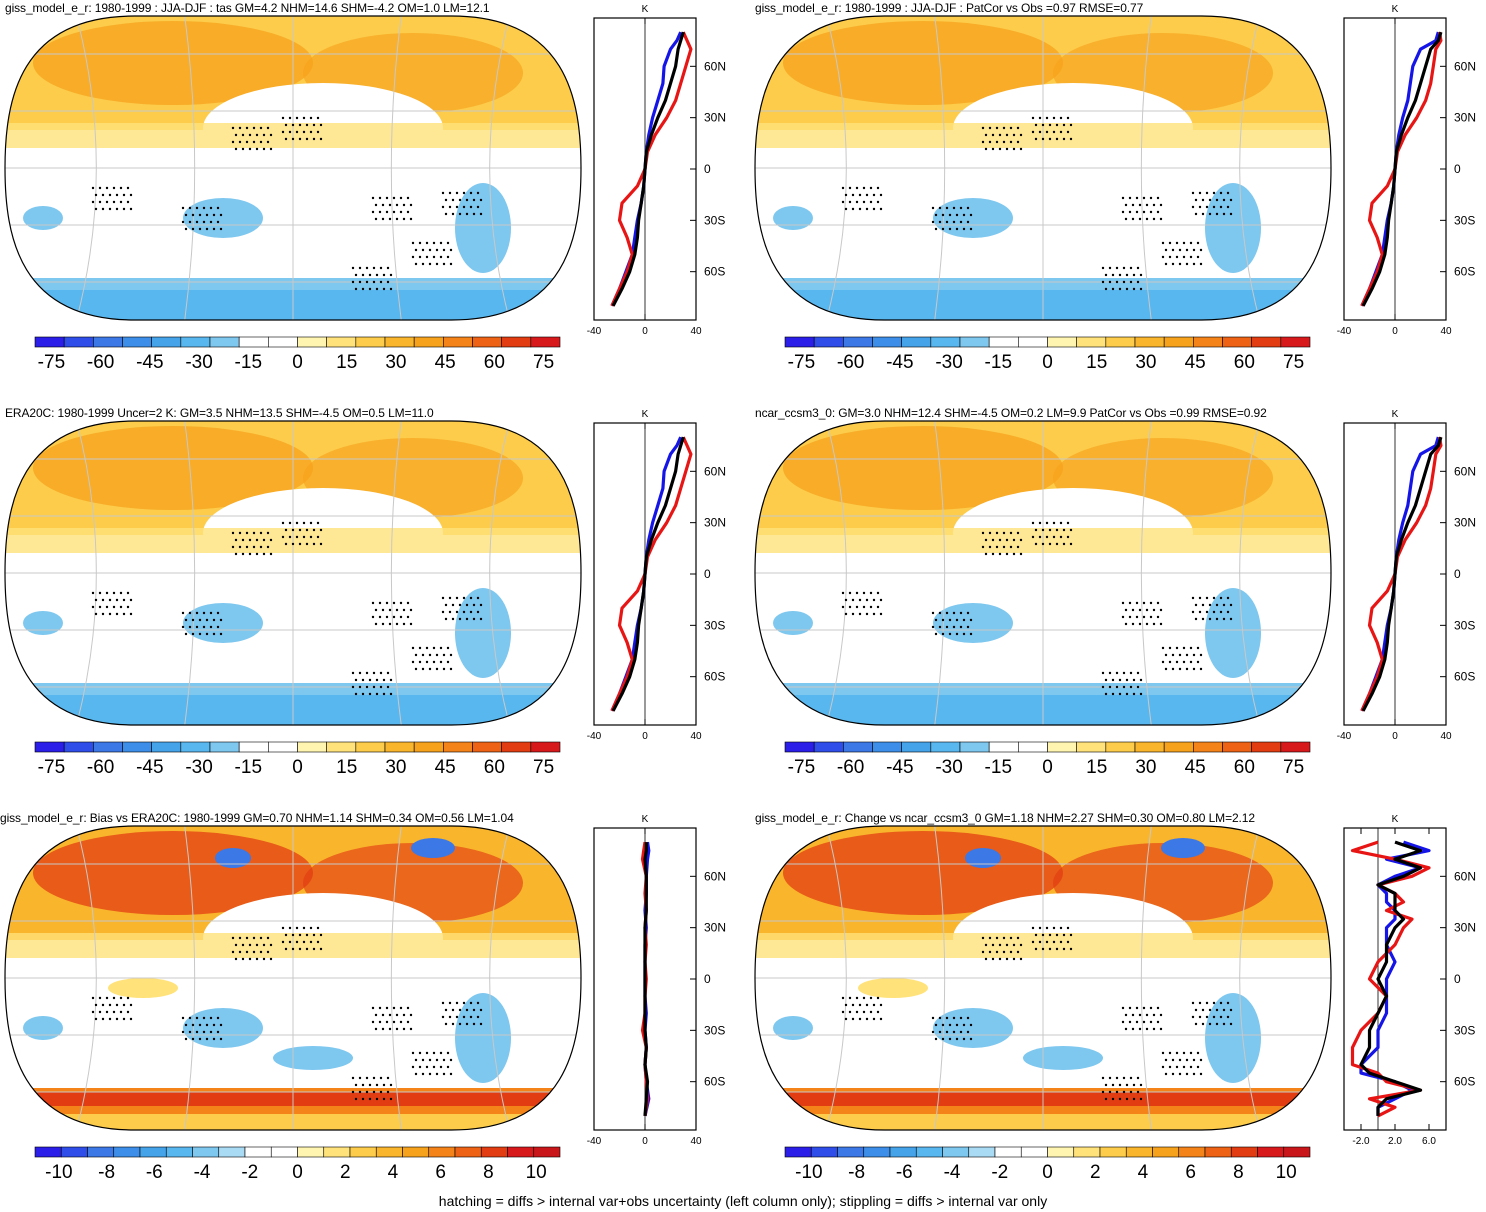 The image size is (1486, 1212). I want to click on colorbar-tick-label: 6, so click(440, 1172).